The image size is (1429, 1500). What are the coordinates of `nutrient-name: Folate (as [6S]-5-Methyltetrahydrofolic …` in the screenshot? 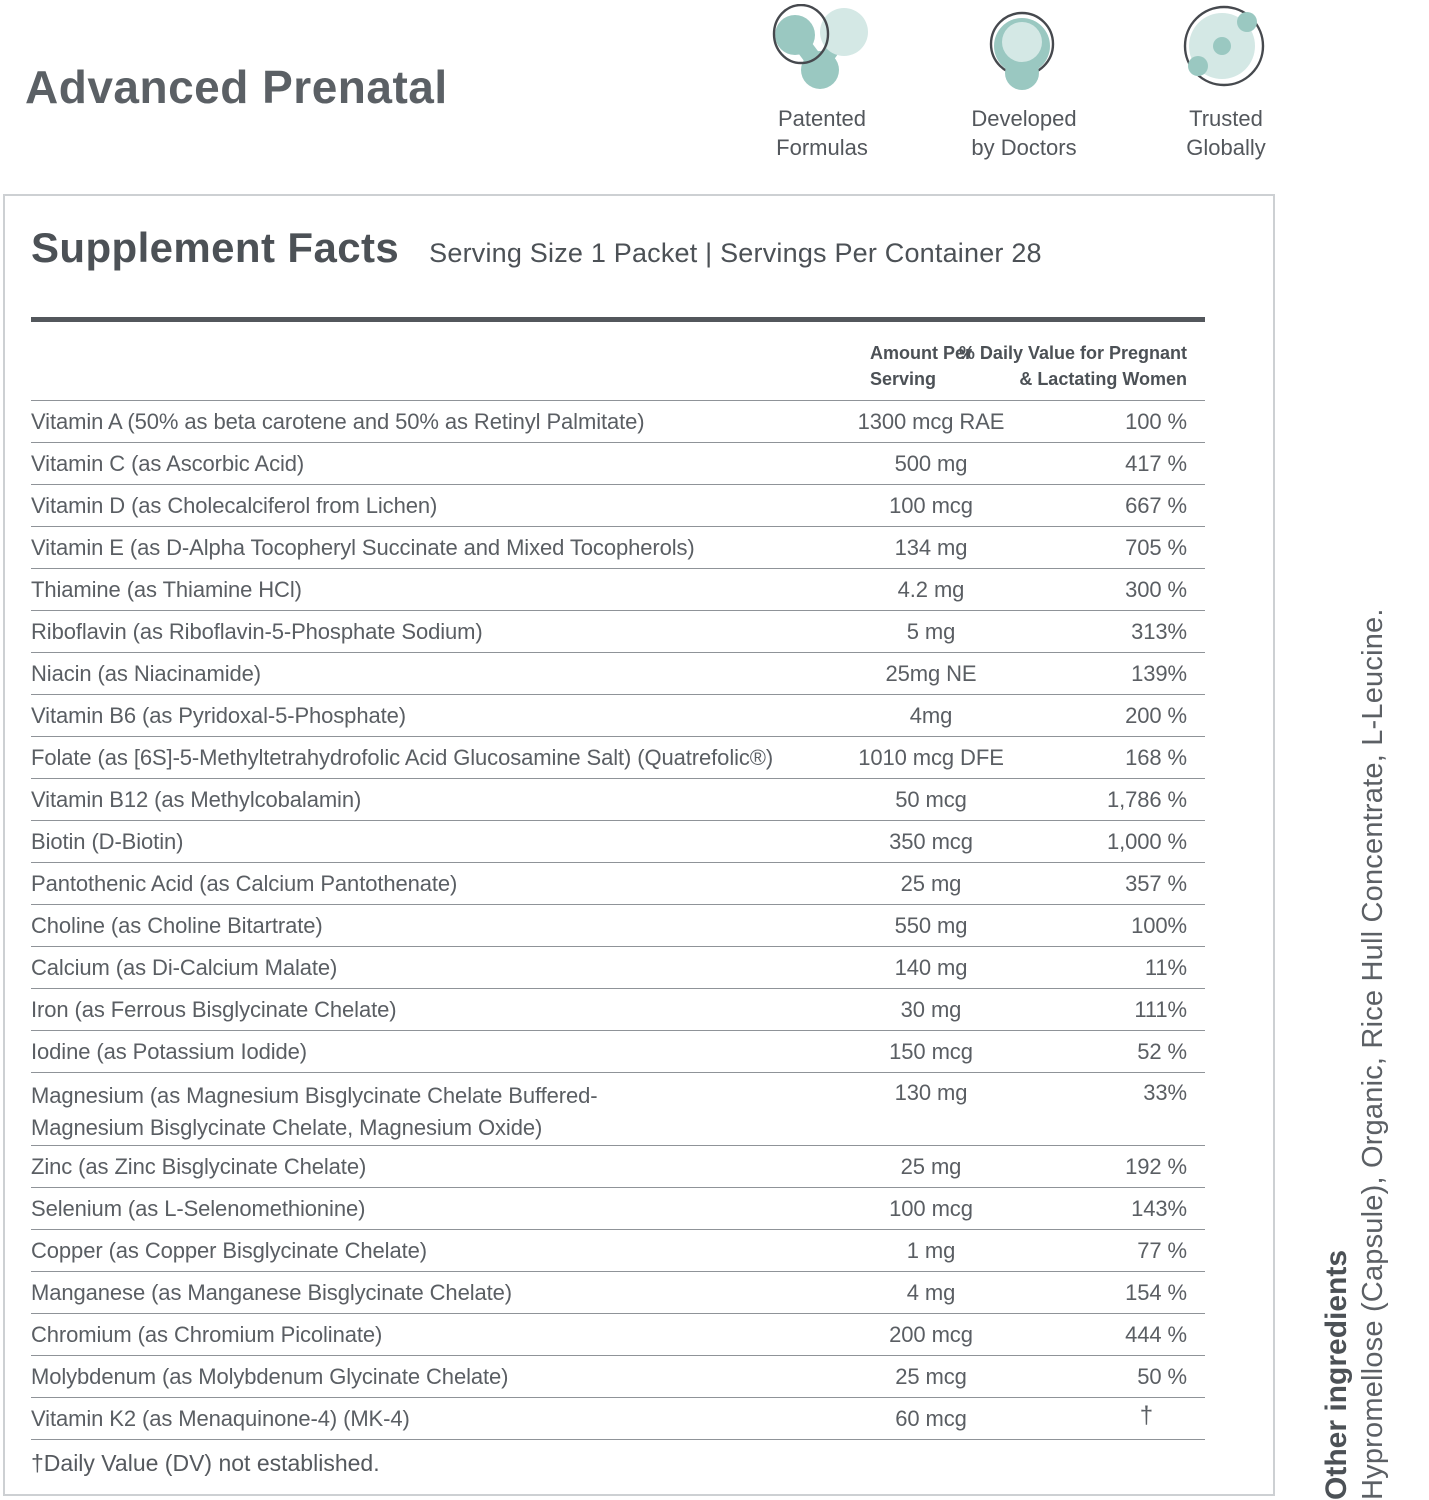 It's located at (402, 757).